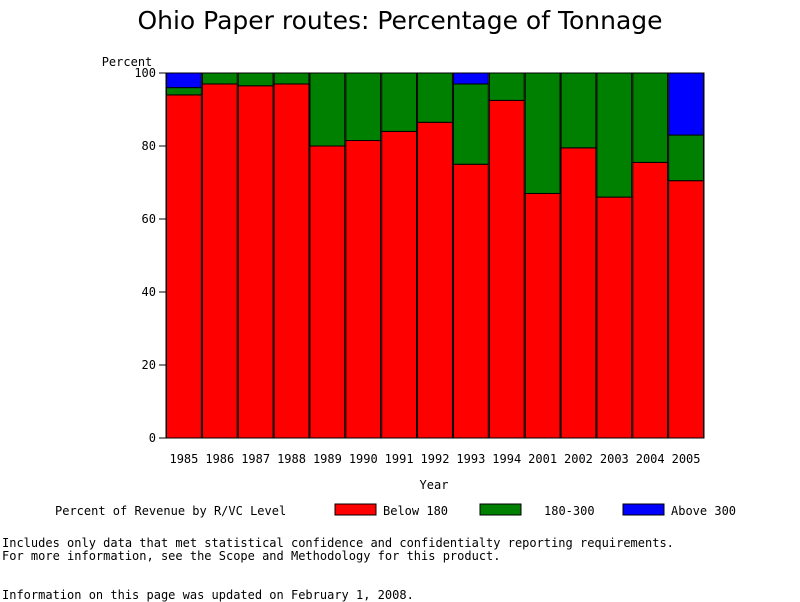 Image resolution: width=800 pixels, height=602 pixels. What do you see at coordinates (170, 511) in the screenshot?
I see `legend-title: Percent of Revenue by R/VC Level` at bounding box center [170, 511].